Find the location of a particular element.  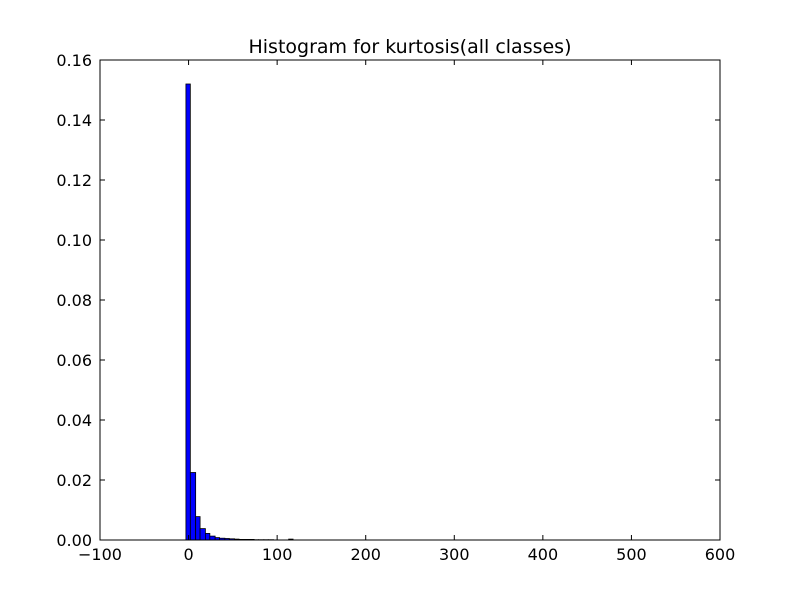

y-tick-label: 0.06 is located at coordinates (74, 360).